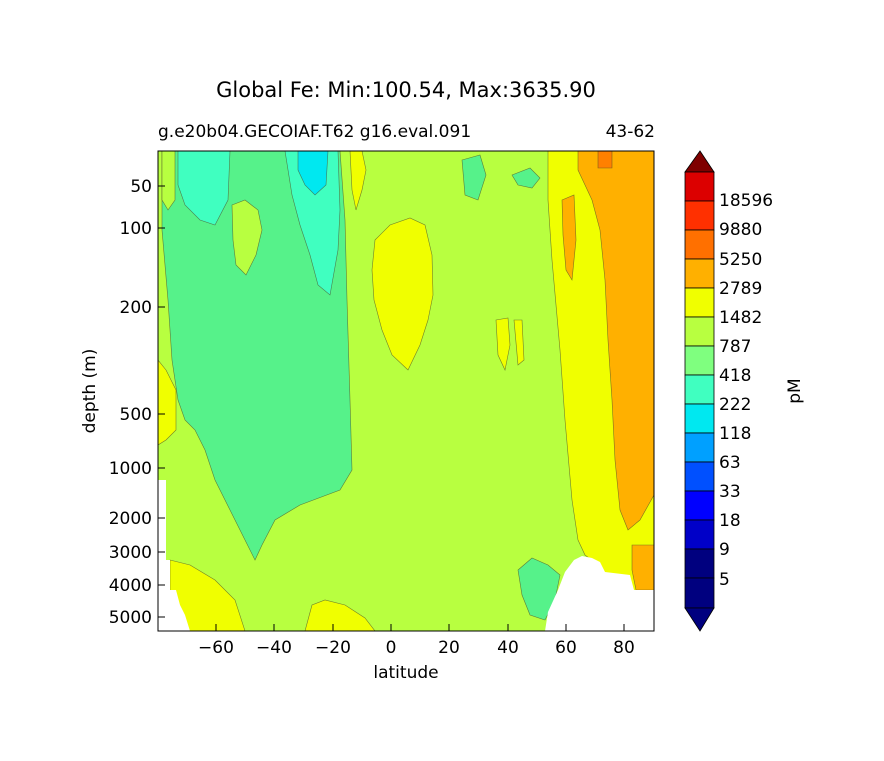 The width and height of the screenshot is (884, 761). Describe the element at coordinates (402, 294) in the screenshot. I see `band-787-1482-equatorial` at that location.